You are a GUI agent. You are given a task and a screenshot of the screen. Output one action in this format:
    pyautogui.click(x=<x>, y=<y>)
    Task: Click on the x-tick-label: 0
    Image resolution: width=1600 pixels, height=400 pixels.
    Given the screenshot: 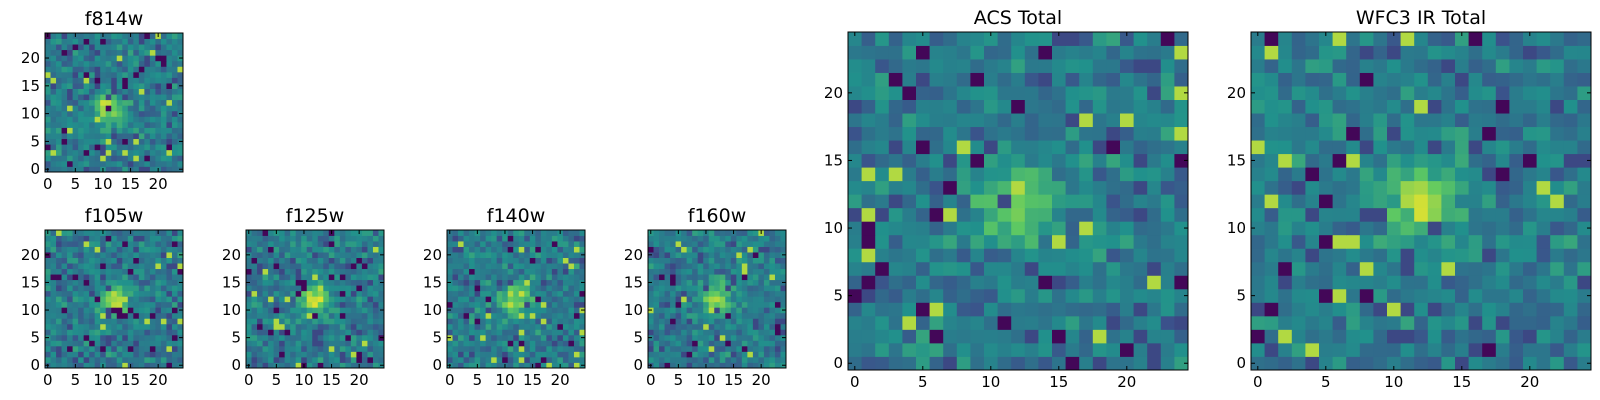 What is the action you would take?
    pyautogui.click(x=1258, y=382)
    